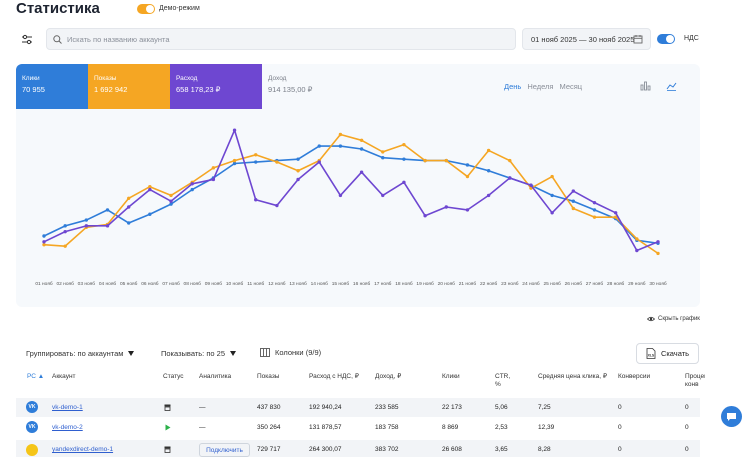  Describe the element at coordinates (387, 449) in the screenshot. I see `income-cell: 383 702` at that location.